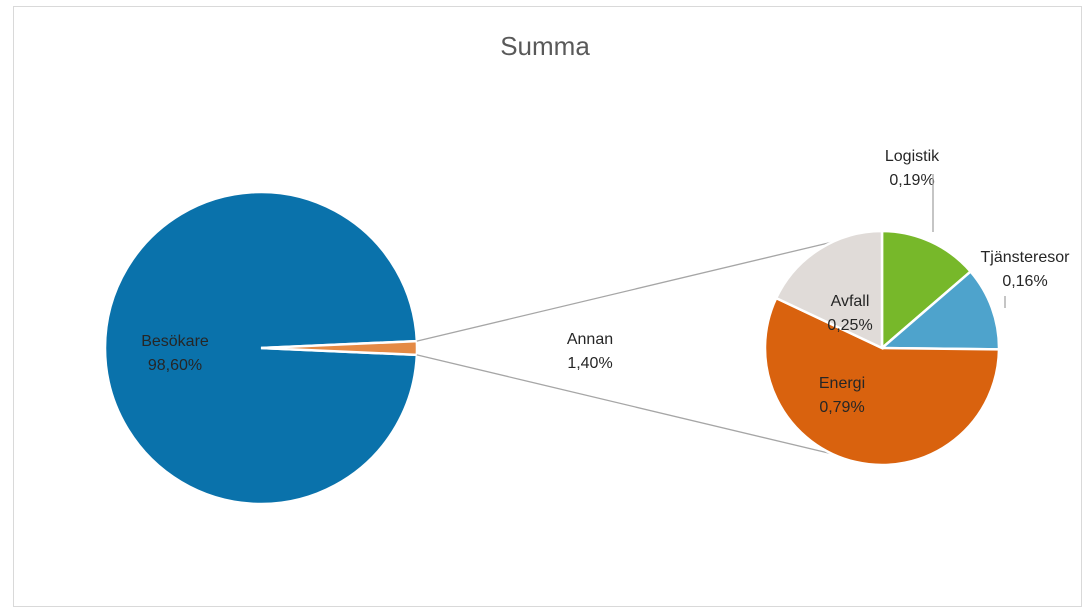 This screenshot has width=1091, height=616. What do you see at coordinates (911, 180) in the screenshot?
I see `data-label: 0,19%` at bounding box center [911, 180].